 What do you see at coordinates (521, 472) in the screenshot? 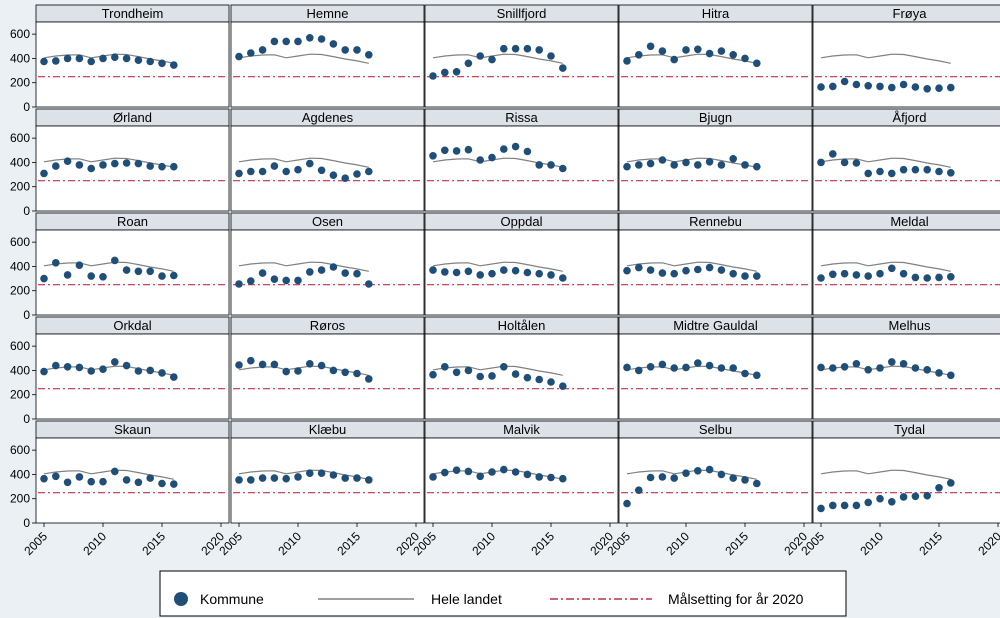
I see `panel-malvik: Malvik` at bounding box center [521, 472].